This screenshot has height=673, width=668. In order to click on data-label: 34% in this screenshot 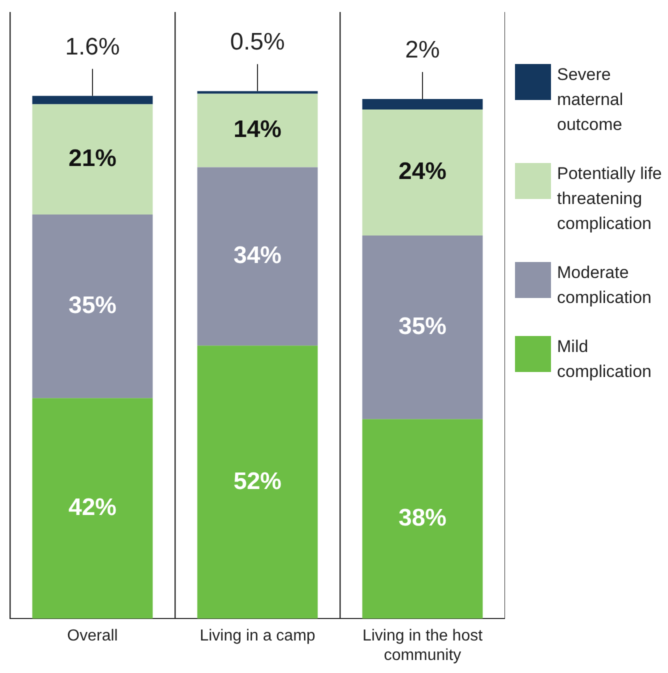, I will do `click(257, 256)`.